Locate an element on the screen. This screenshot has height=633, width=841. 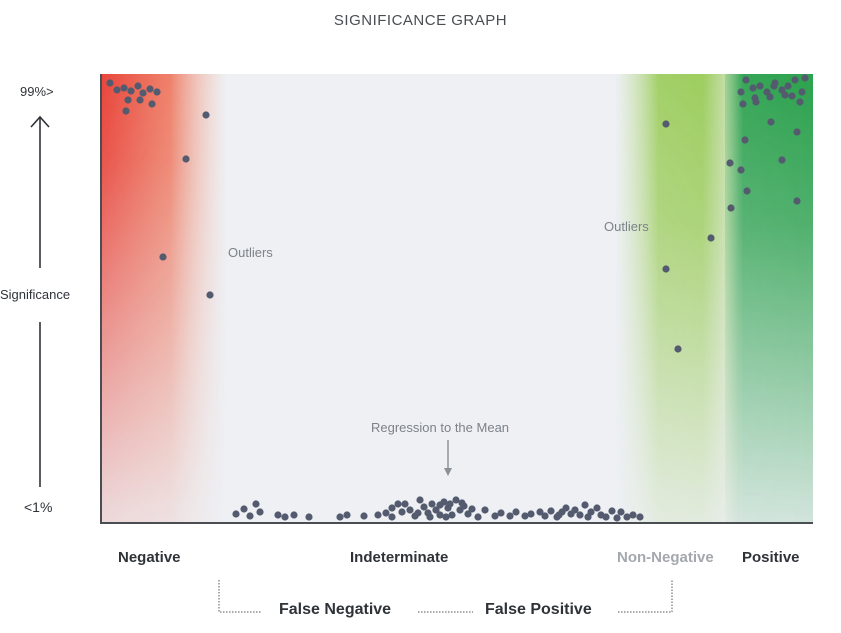
false-positive-bracket-right is located at coordinates (645, 596).